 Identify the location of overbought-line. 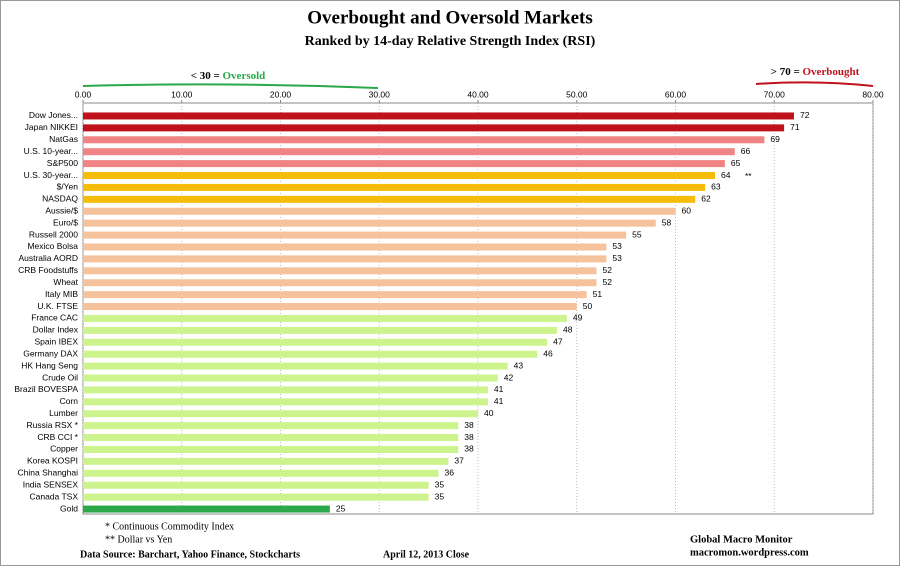
(814, 84).